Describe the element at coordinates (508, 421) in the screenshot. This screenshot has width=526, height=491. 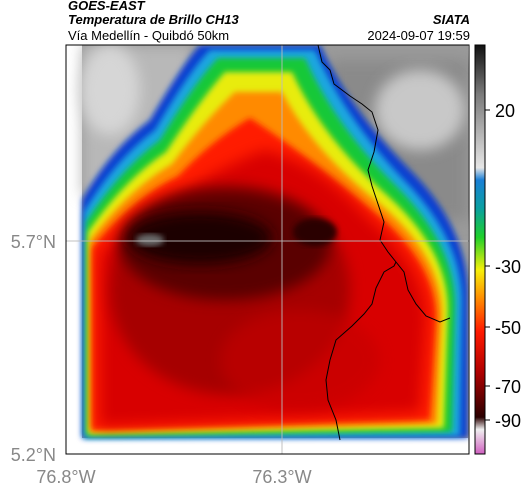
I see `colorbar-tick-minus90: -90` at that location.